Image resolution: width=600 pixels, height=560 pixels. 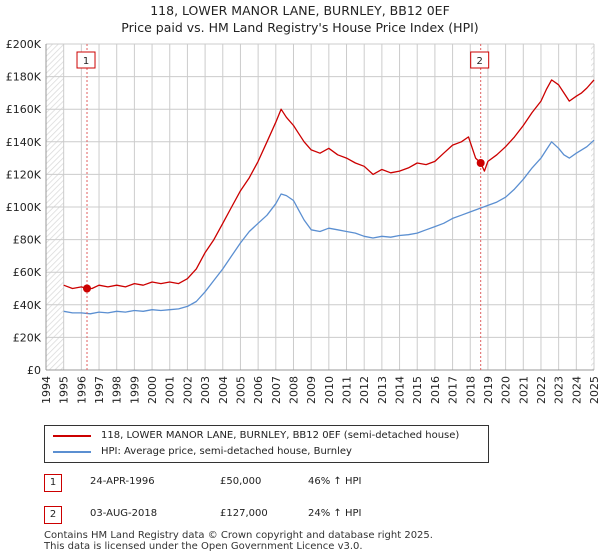 What do you see at coordinates (24, 44) in the screenshot?
I see `y-tick-label: £200K` at bounding box center [24, 44].